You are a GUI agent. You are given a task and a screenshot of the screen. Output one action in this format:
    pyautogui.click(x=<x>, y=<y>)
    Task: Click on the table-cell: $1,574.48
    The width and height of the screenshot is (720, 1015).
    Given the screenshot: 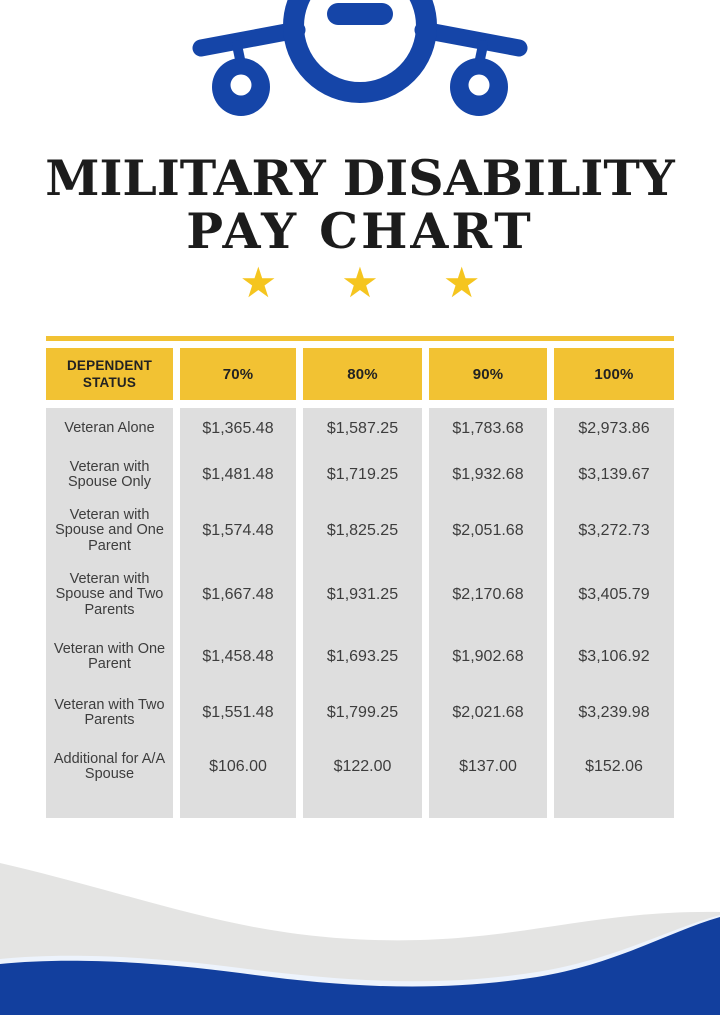 What is the action you would take?
    pyautogui.click(x=238, y=531)
    